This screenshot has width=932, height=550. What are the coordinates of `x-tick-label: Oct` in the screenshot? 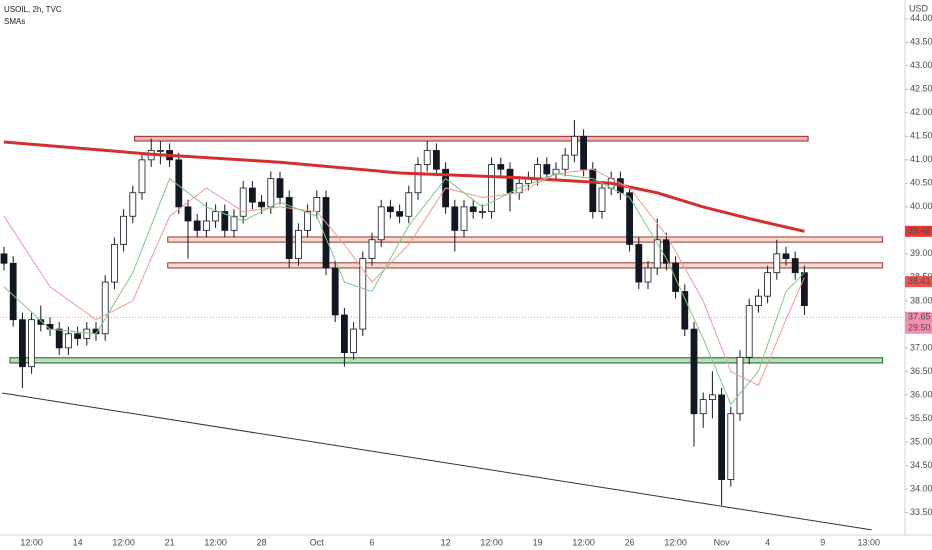 It's located at (317, 542).